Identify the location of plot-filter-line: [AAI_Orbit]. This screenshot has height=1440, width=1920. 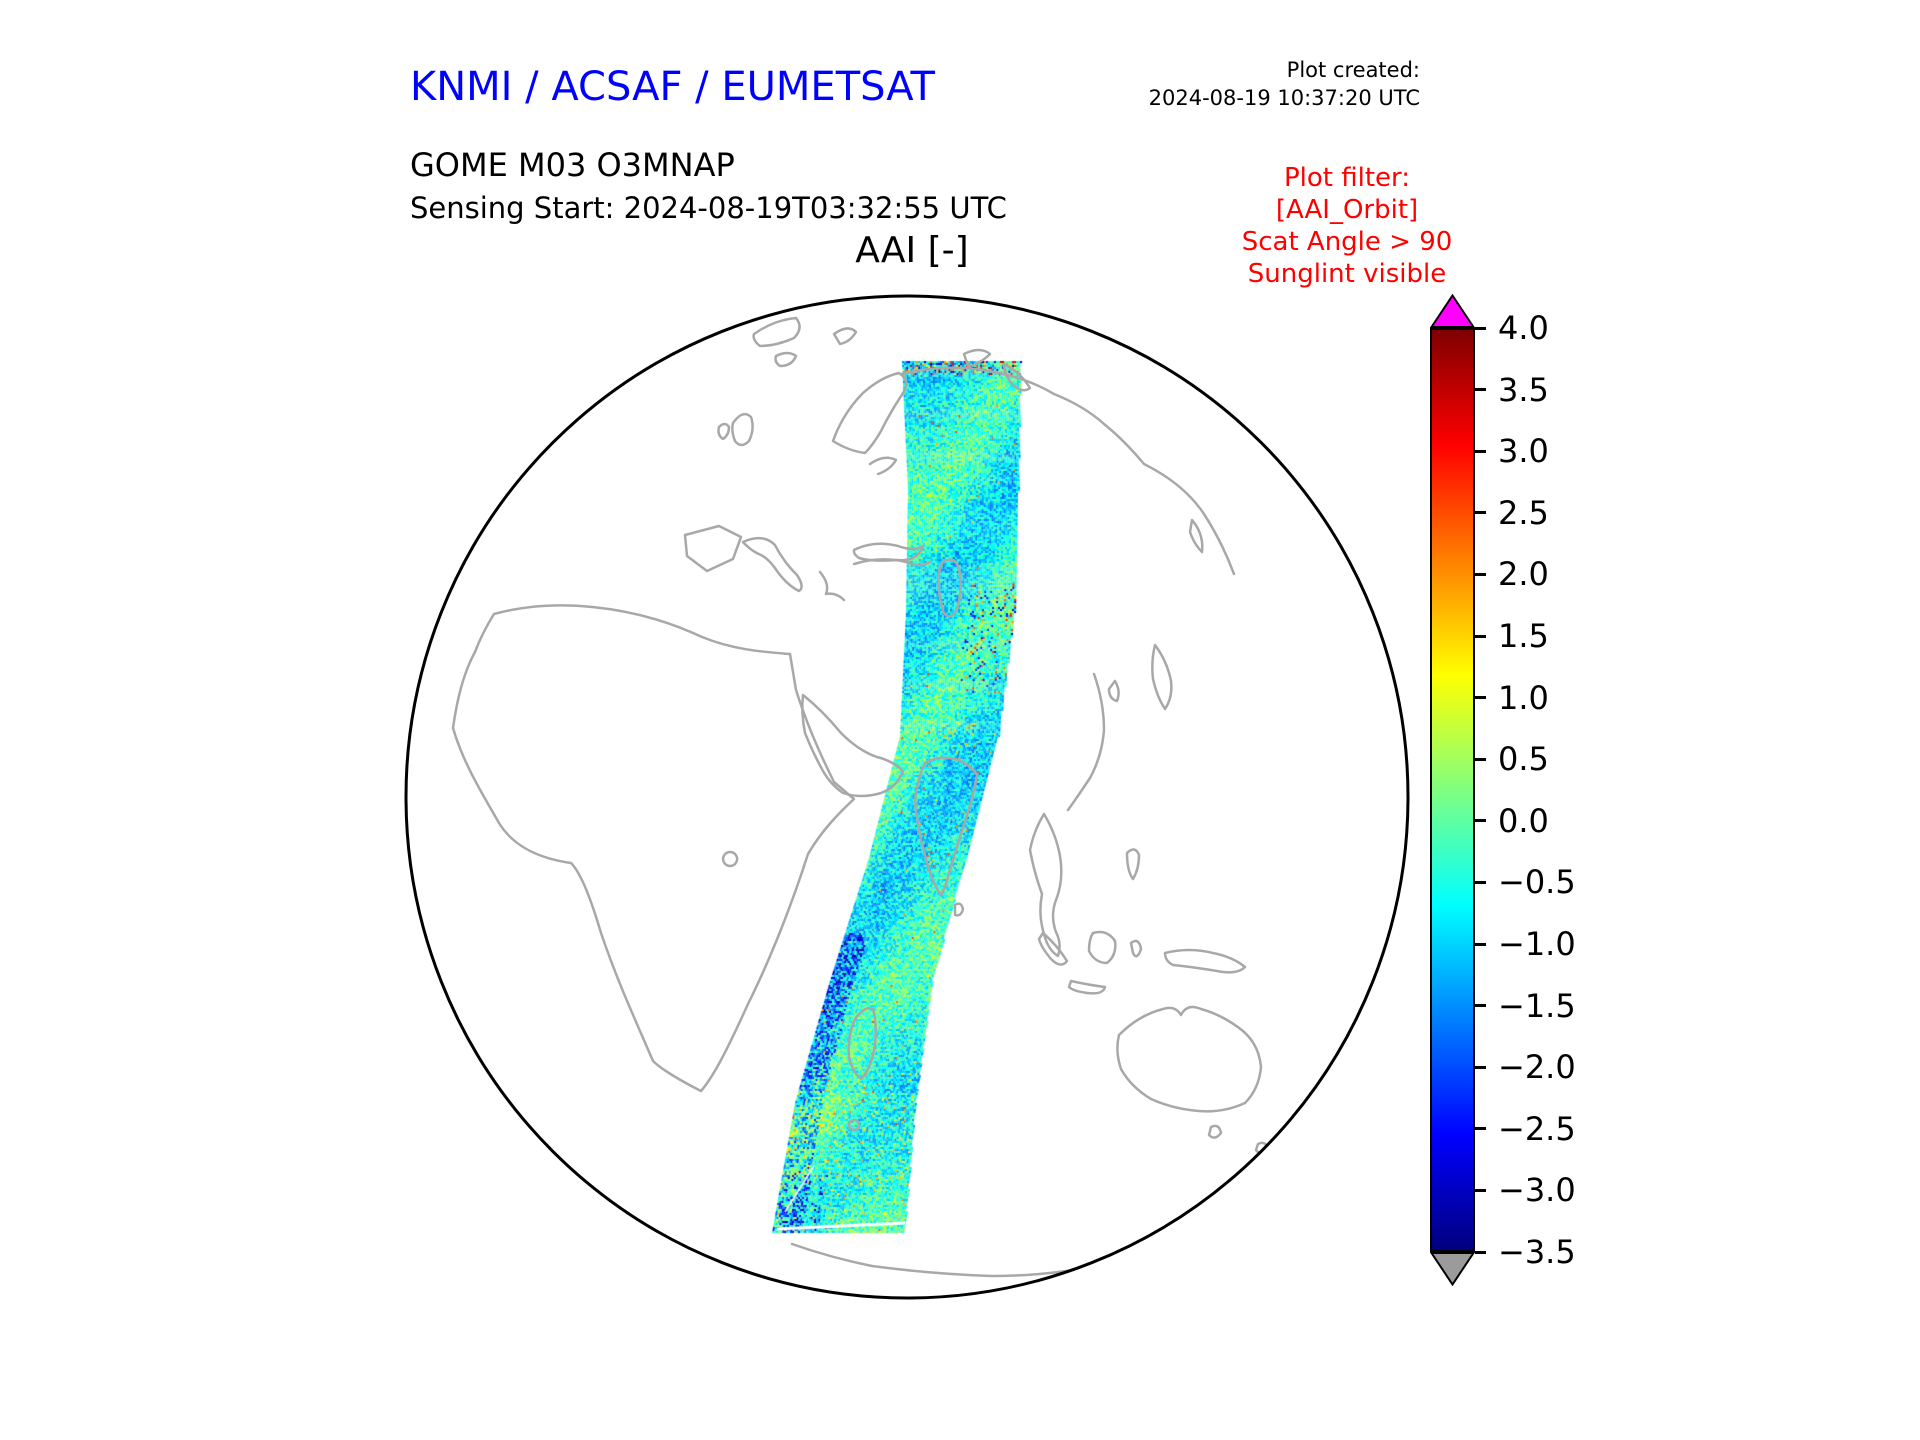
(1347, 210).